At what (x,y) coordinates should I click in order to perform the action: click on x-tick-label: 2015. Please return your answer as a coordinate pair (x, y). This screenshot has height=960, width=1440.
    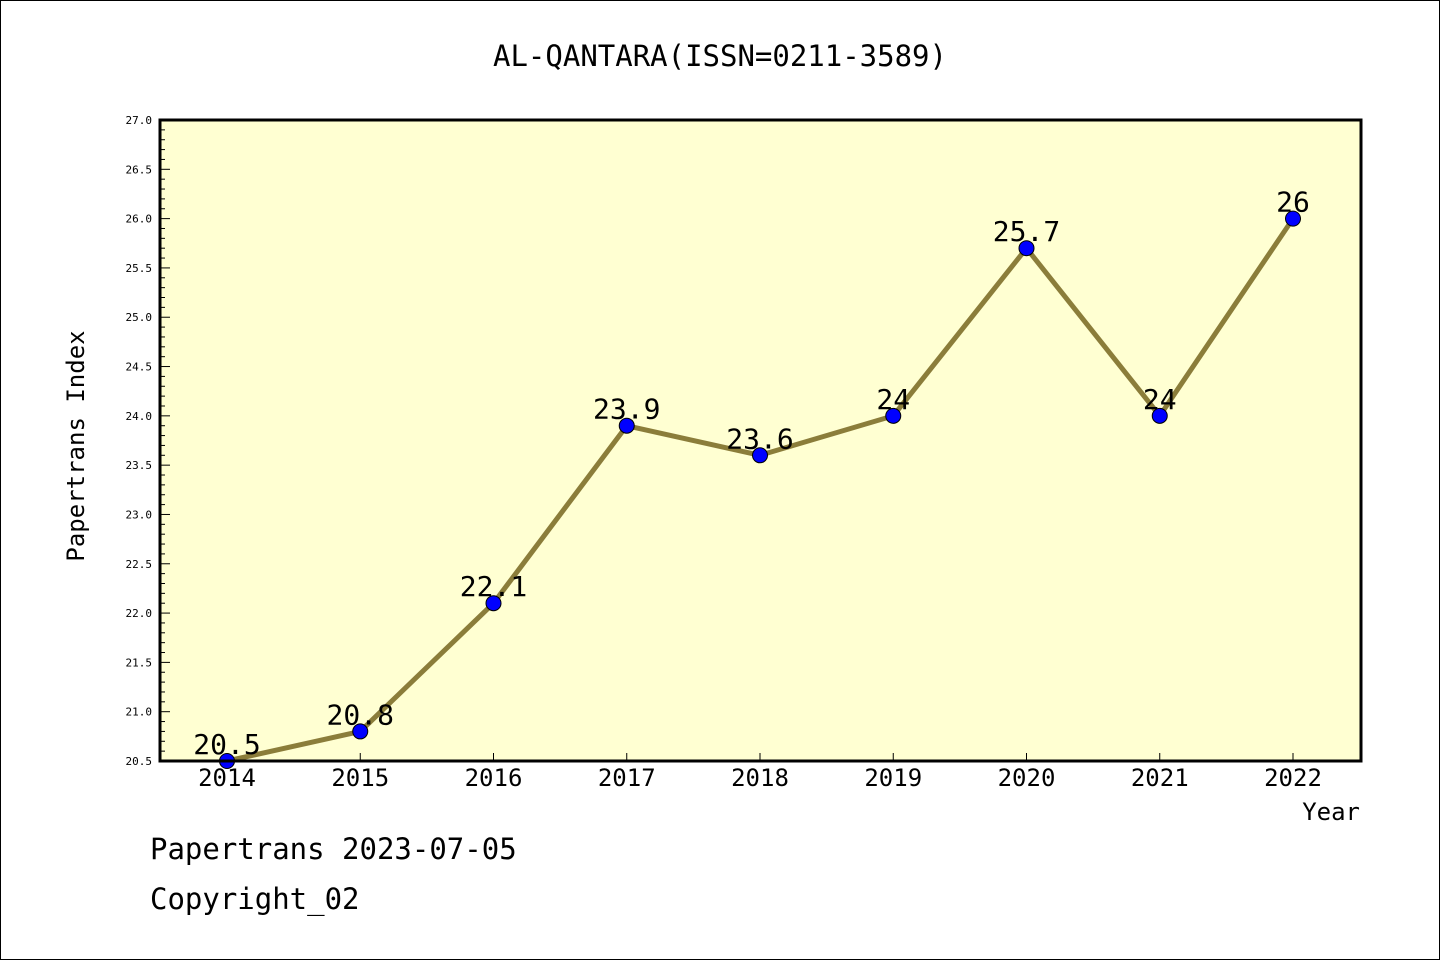
    Looking at the image, I should click on (360, 778).